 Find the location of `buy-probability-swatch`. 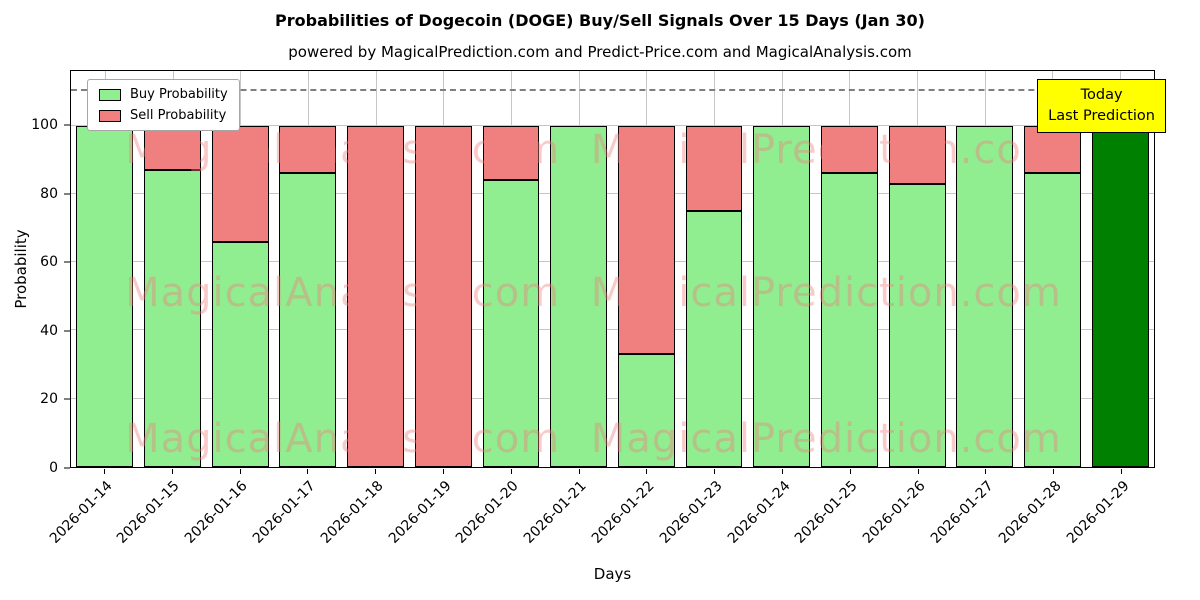

buy-probability-swatch is located at coordinates (110, 94).